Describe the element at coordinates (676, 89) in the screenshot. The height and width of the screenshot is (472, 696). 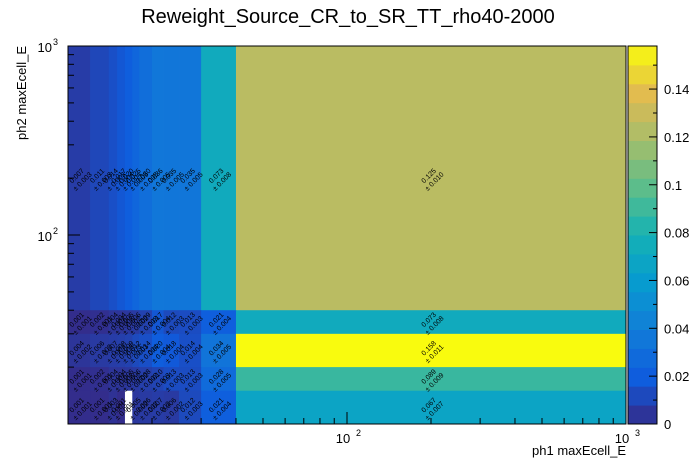
I see `palette-tick-label: 0.14` at that location.